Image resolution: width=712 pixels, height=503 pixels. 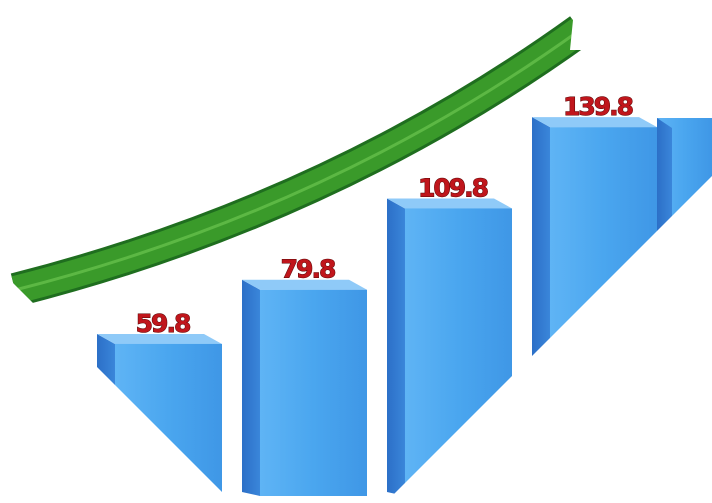 What do you see at coordinates (313, 392) in the screenshot?
I see `bar` at bounding box center [313, 392].